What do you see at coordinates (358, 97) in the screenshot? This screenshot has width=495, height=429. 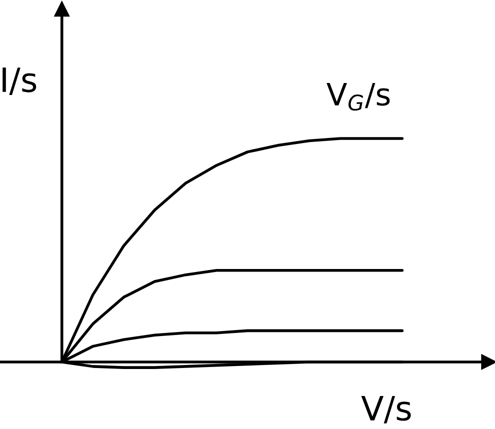 I see `text: V$_{G}$/s` at bounding box center [358, 97].